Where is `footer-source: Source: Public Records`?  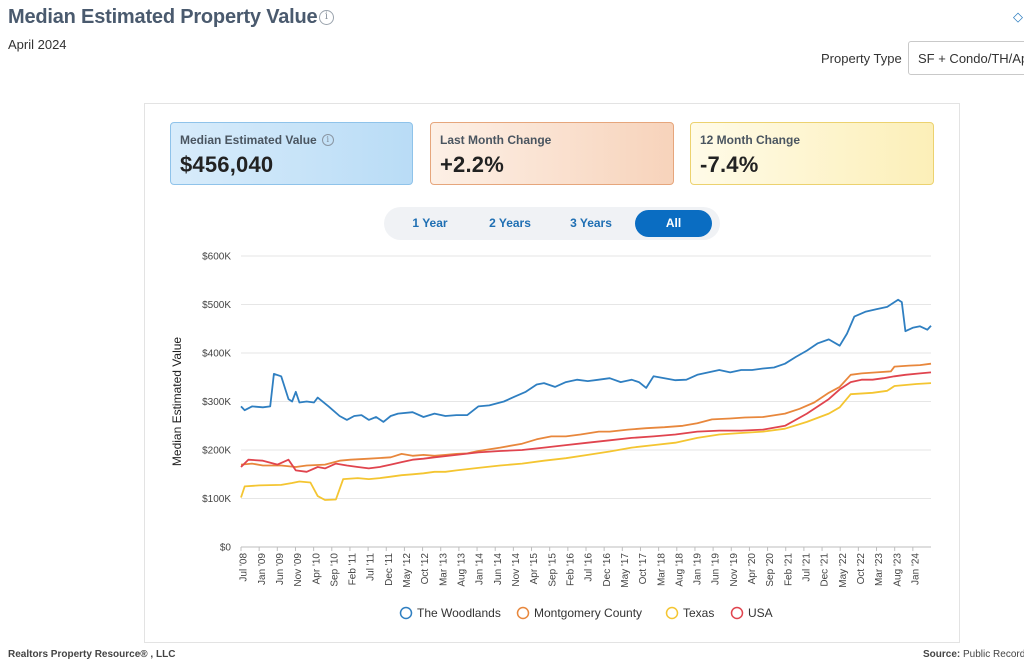 footer-source: Source: Public Records is located at coordinates (973, 654).